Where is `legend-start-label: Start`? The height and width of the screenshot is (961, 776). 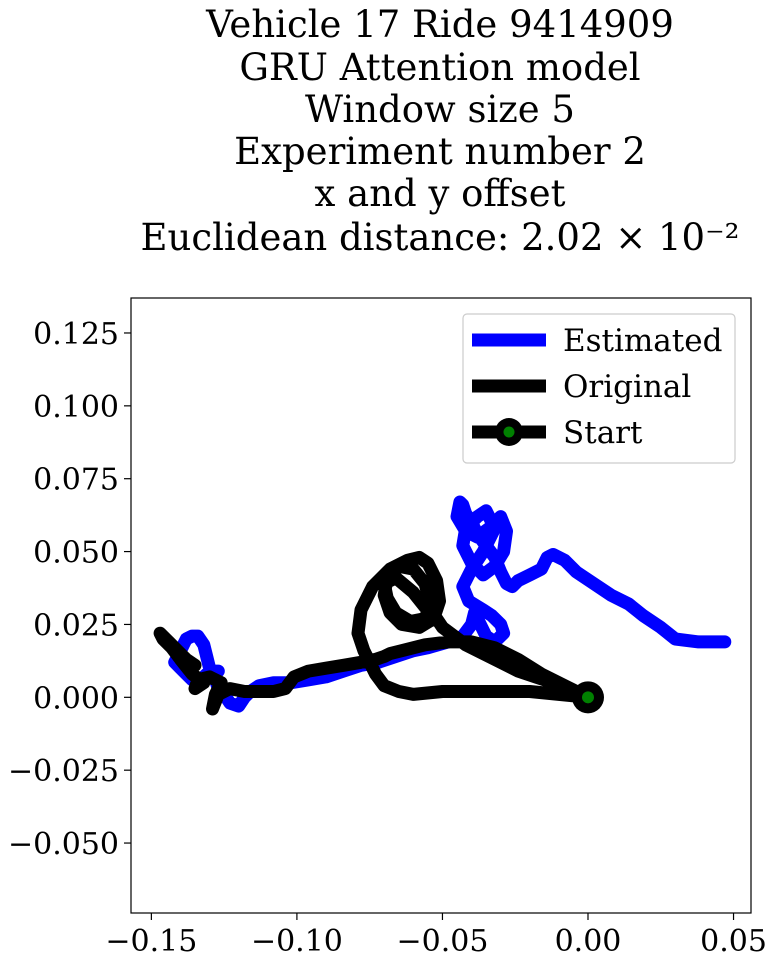
legend-start-label: Start is located at coordinates (603, 433).